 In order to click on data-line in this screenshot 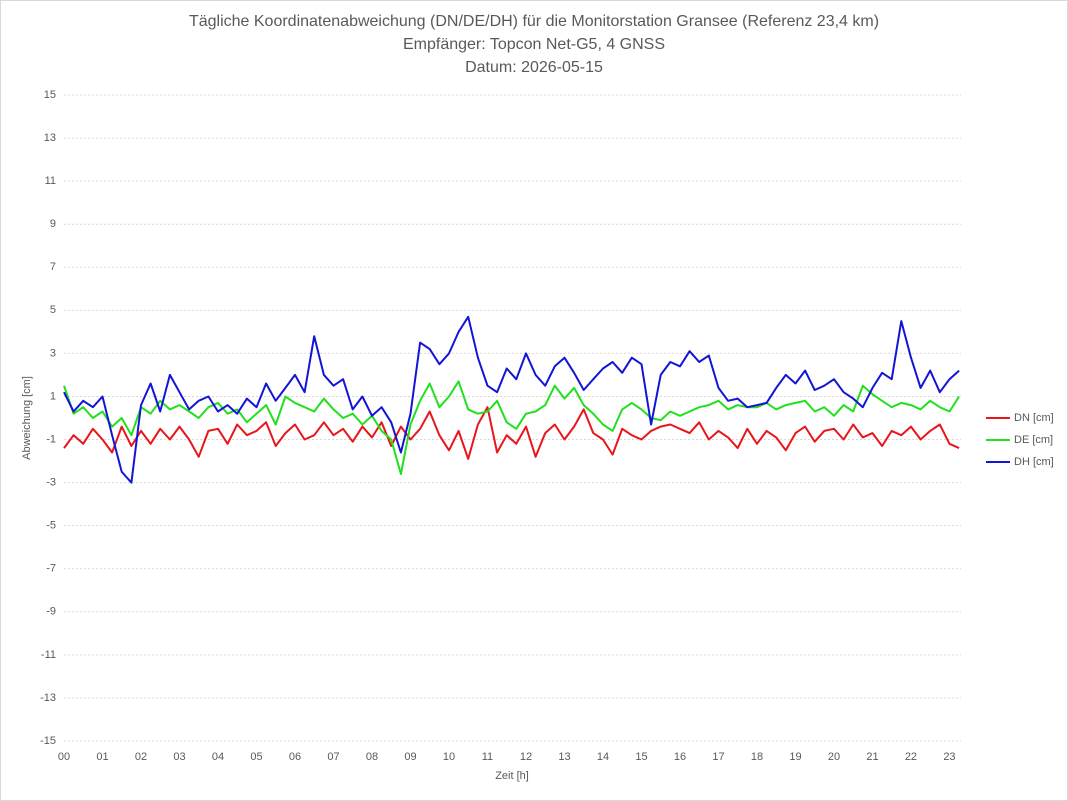, I will do `click(511, 433)`.